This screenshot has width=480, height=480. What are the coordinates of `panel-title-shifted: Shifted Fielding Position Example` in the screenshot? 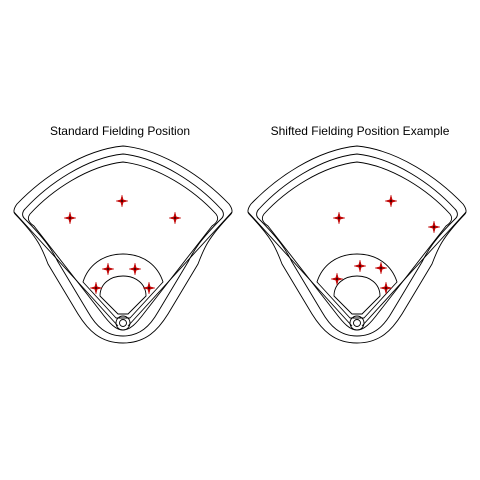 It's located at (360, 131).